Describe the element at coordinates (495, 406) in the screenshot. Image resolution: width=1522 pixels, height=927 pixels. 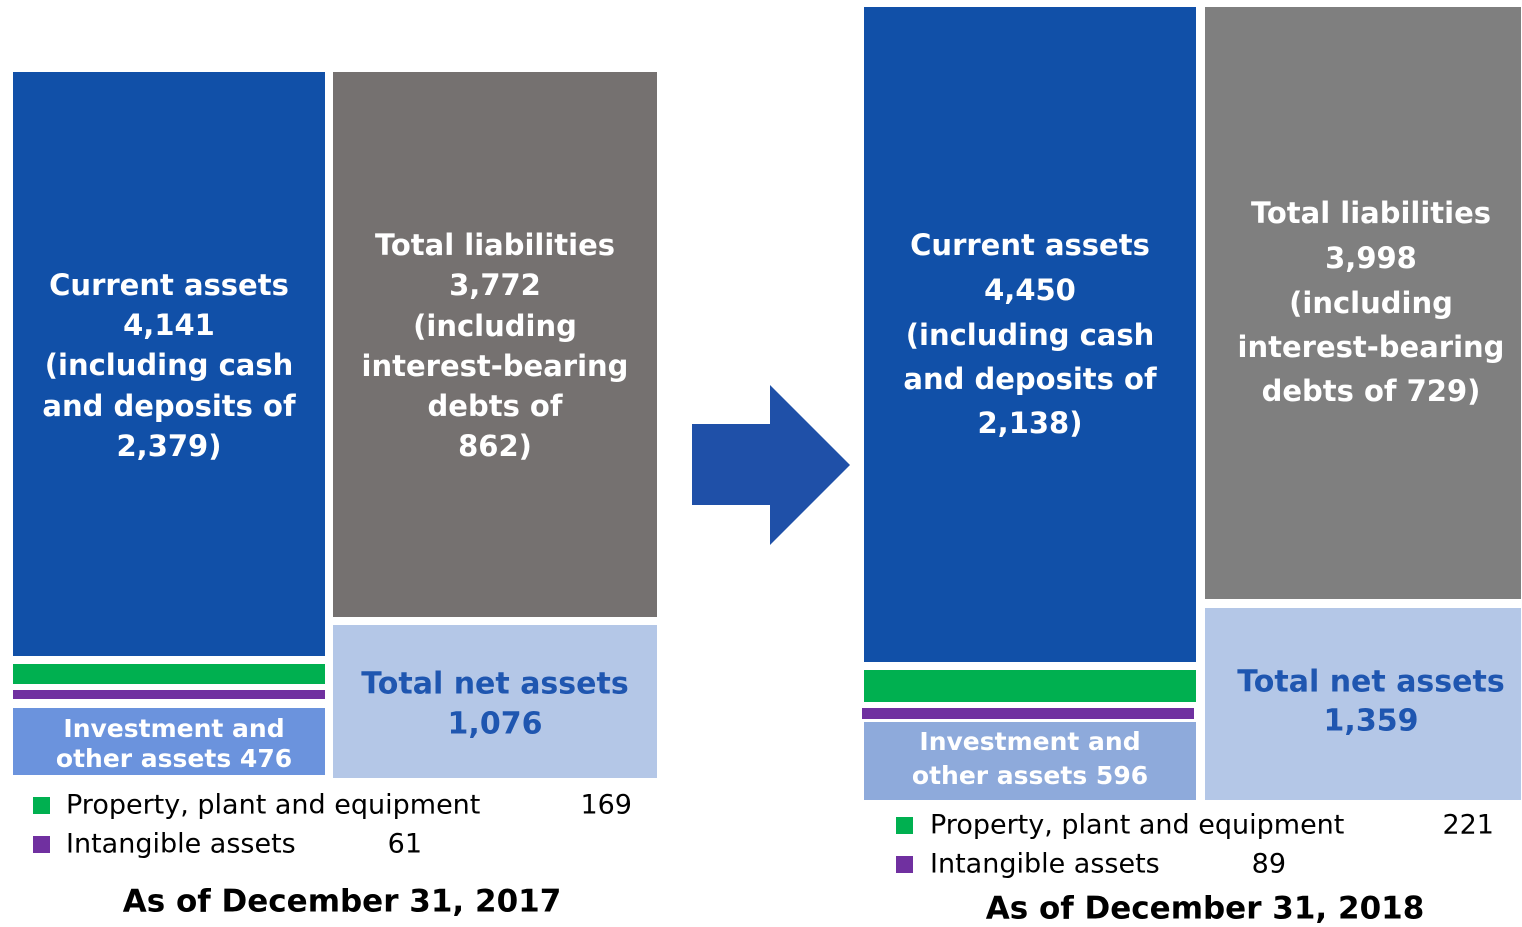
I see `liabilities-label: debts of` at that location.